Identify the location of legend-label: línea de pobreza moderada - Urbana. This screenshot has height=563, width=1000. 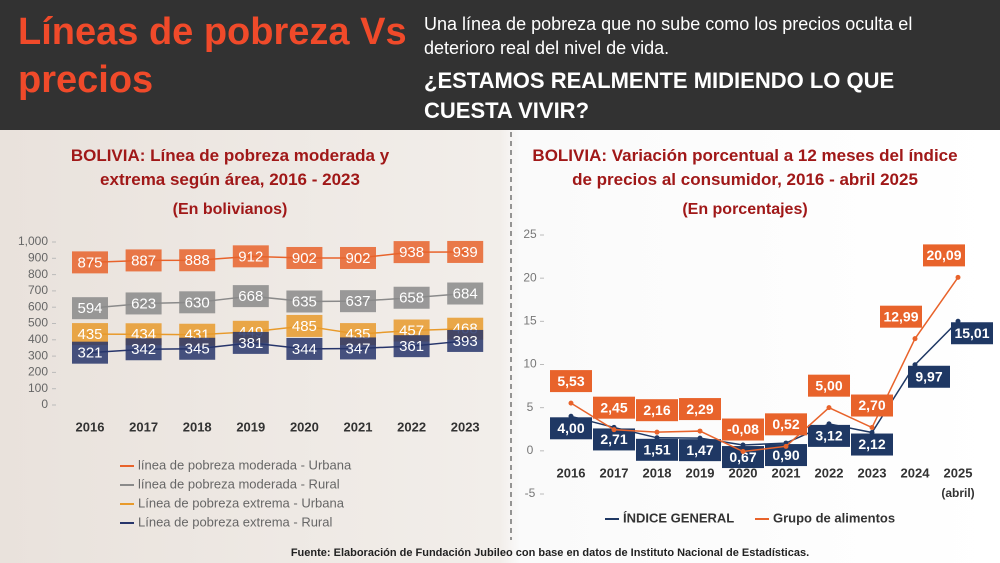
(245, 464).